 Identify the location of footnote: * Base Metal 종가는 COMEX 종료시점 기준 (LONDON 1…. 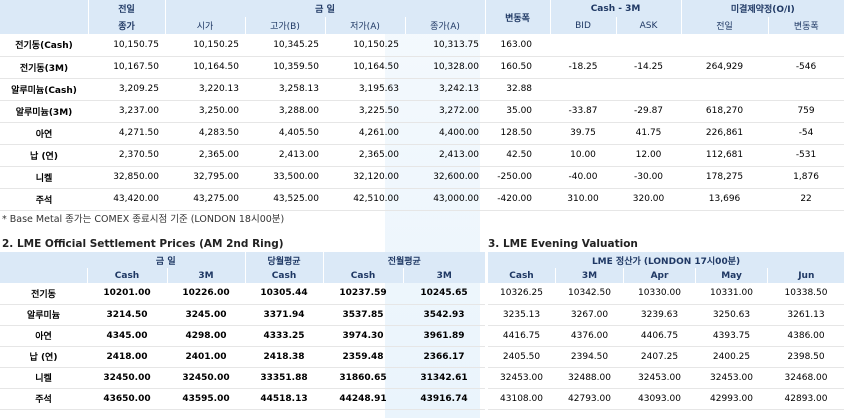
(143, 219).